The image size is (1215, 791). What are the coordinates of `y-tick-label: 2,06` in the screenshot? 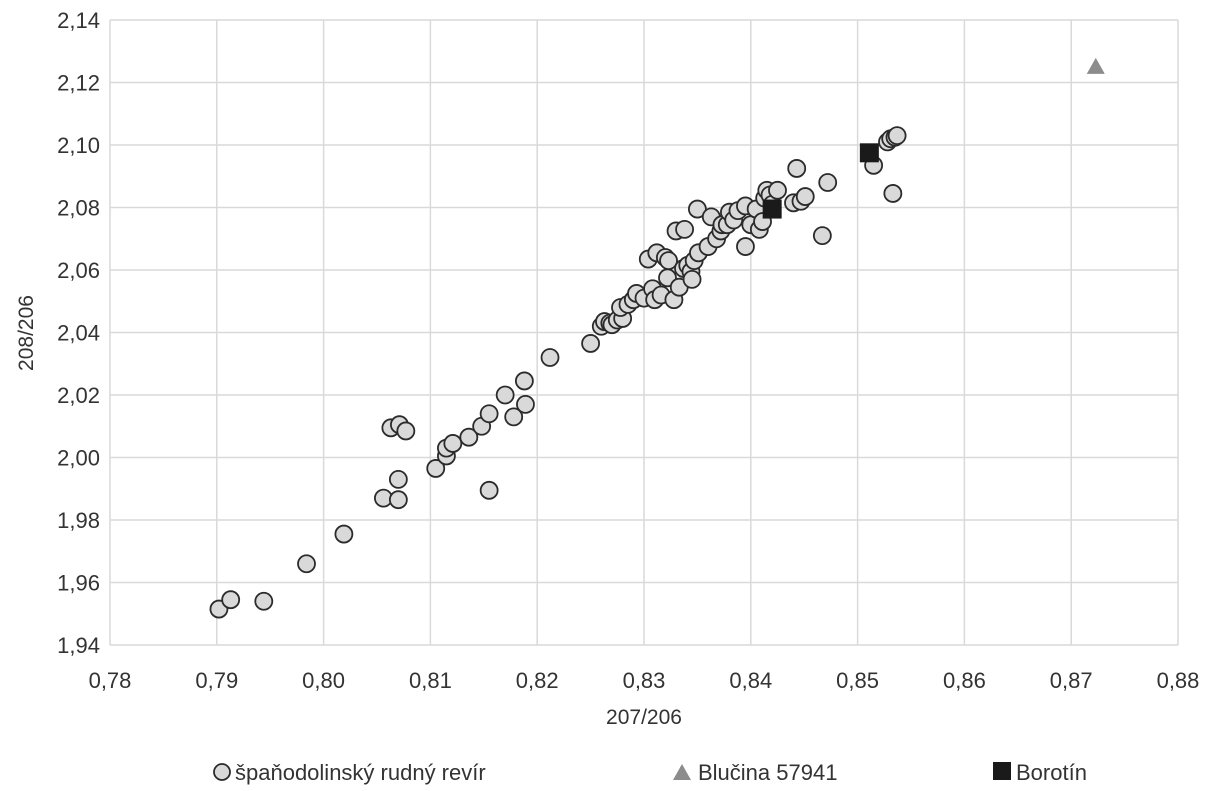 It's located at (78, 270).